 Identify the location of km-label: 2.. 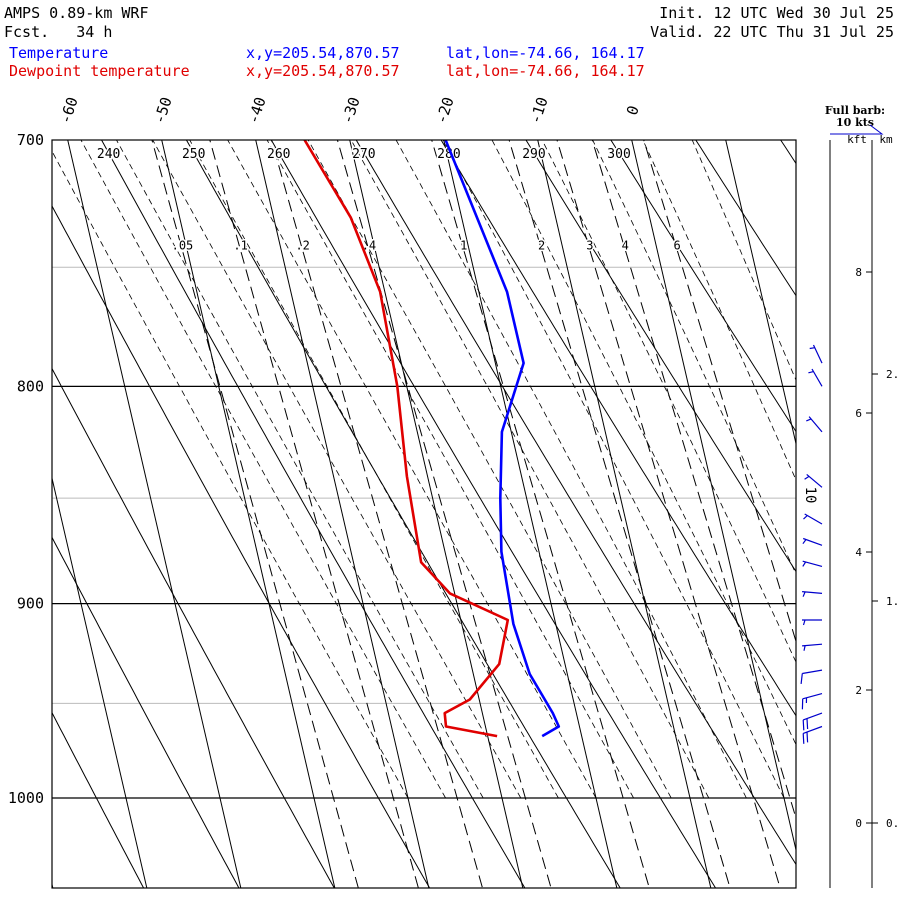
(892, 374).